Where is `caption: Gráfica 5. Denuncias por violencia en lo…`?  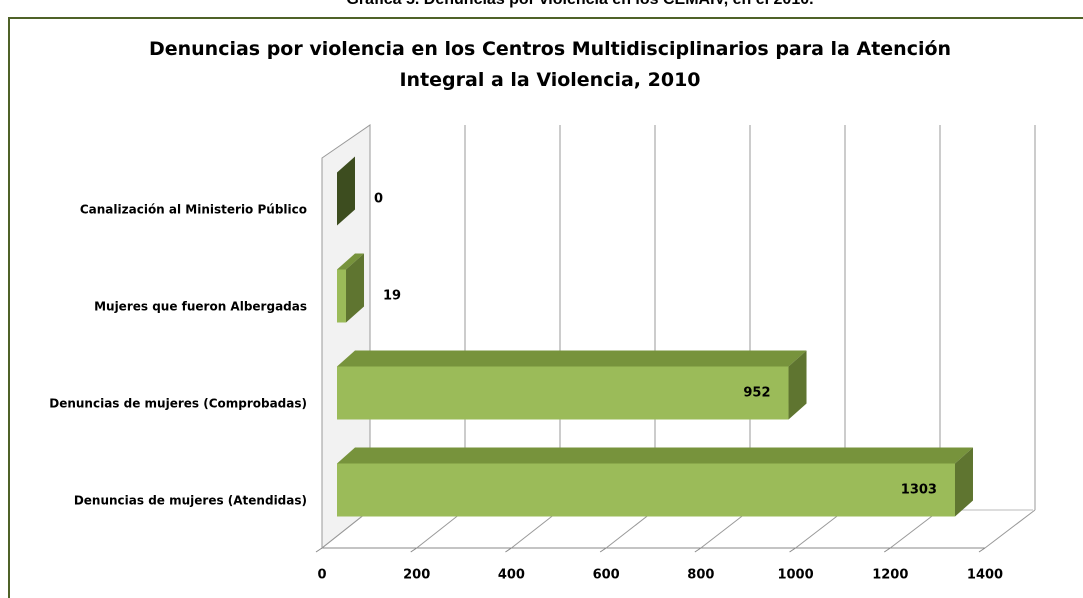
caption: Gráfica 5. Denuncias por violencia en lo… is located at coordinates (541, 4).